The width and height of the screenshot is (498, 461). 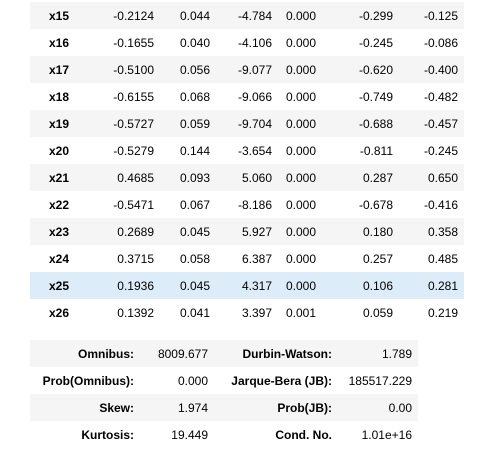 What do you see at coordinates (276, 353) in the screenshot?
I see `stat-label: Durbin-Watson:` at bounding box center [276, 353].